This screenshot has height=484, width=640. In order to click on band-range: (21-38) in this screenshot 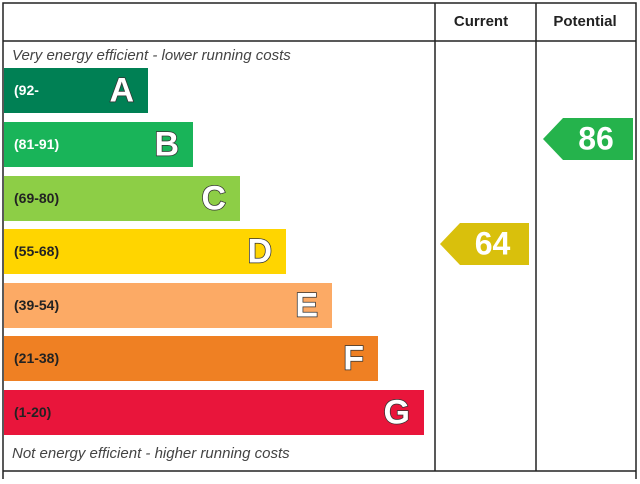, I will do `click(36, 358)`.